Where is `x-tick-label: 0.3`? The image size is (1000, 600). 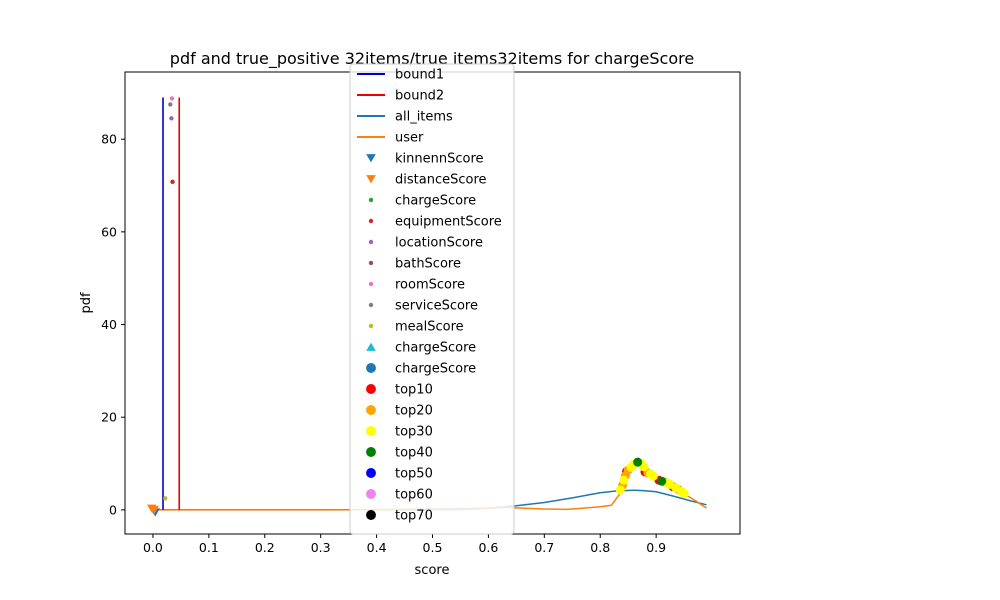 x-tick-label: 0.3 is located at coordinates (321, 547).